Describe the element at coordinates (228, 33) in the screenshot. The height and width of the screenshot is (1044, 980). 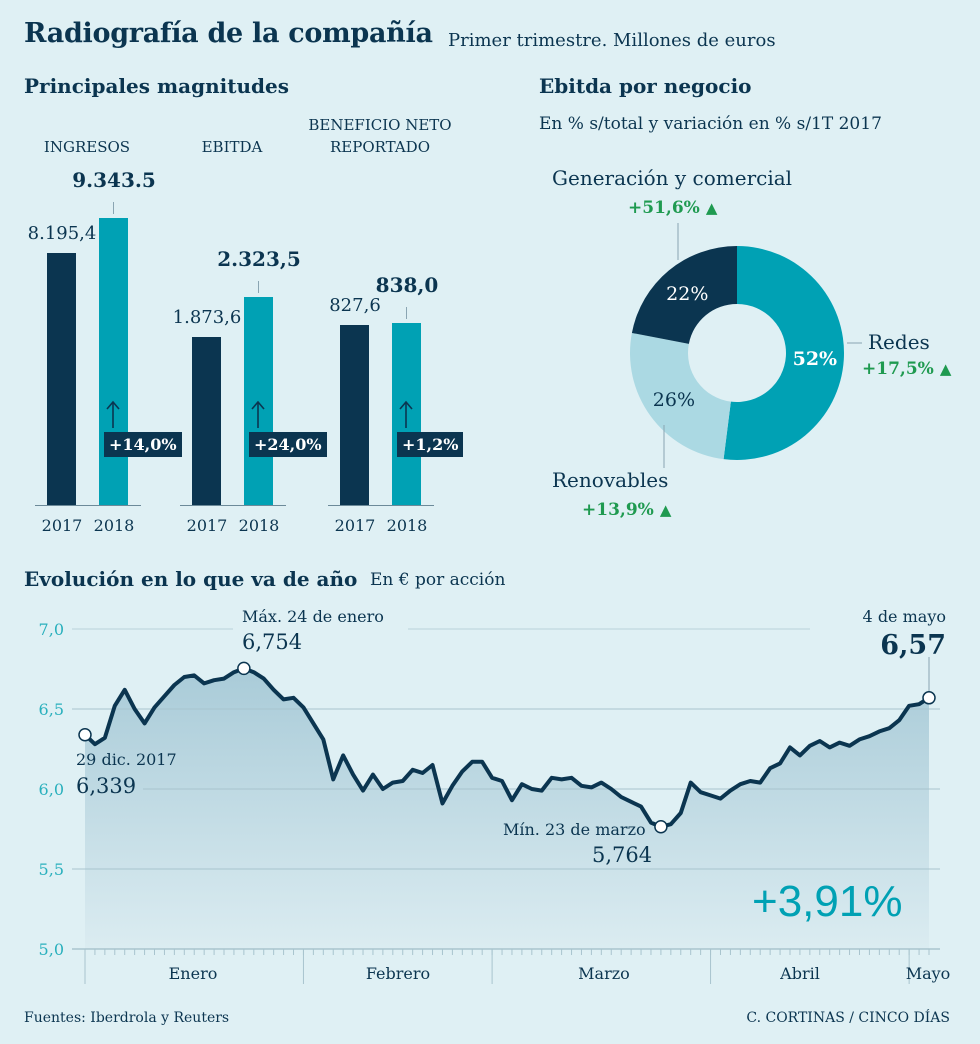
I see `page-title: Radiografía de la compañía` at that location.